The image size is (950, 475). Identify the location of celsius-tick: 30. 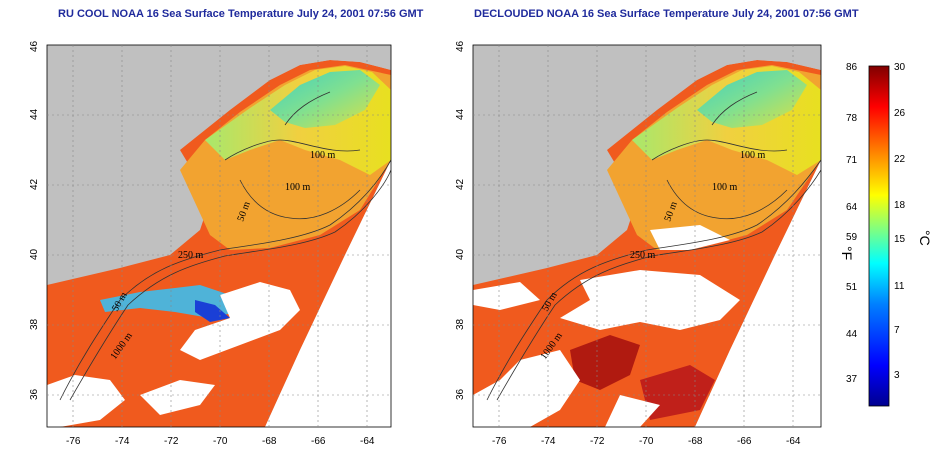
(900, 67).